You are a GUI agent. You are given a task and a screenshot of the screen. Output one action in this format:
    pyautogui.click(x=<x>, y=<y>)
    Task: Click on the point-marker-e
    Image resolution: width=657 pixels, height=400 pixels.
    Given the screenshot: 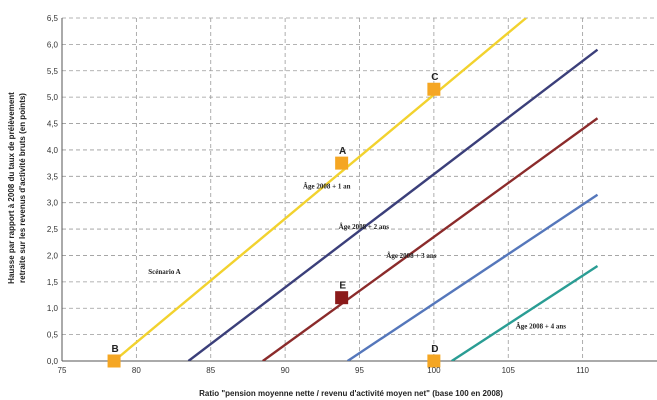 What is the action you would take?
    pyautogui.click(x=342, y=298)
    